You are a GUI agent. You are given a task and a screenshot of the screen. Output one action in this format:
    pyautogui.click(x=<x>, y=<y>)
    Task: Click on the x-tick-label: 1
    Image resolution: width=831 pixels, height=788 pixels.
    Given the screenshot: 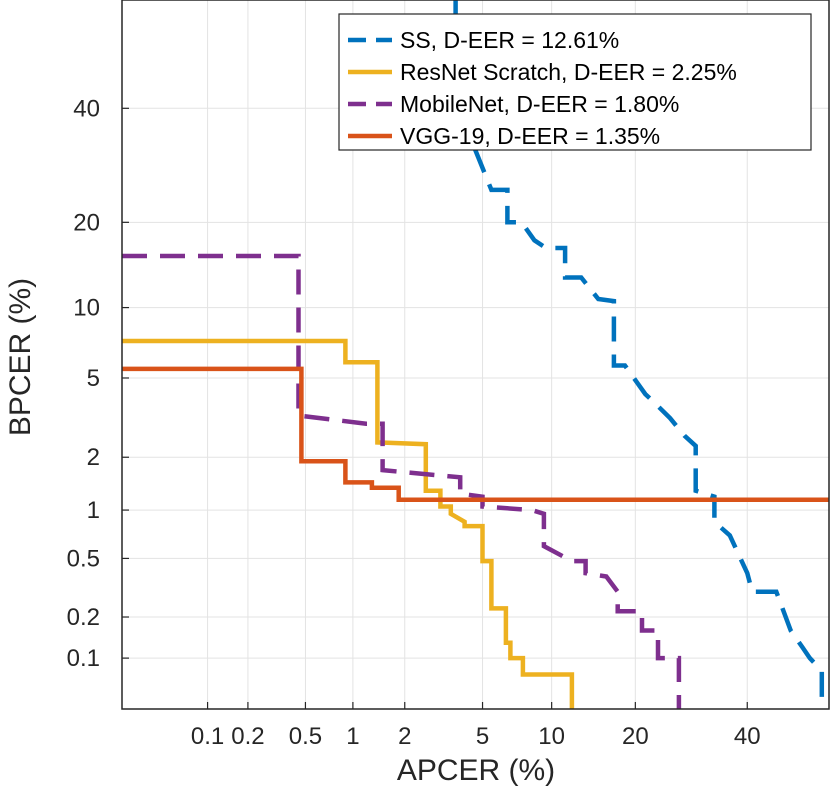 What is the action you would take?
    pyautogui.click(x=352, y=736)
    